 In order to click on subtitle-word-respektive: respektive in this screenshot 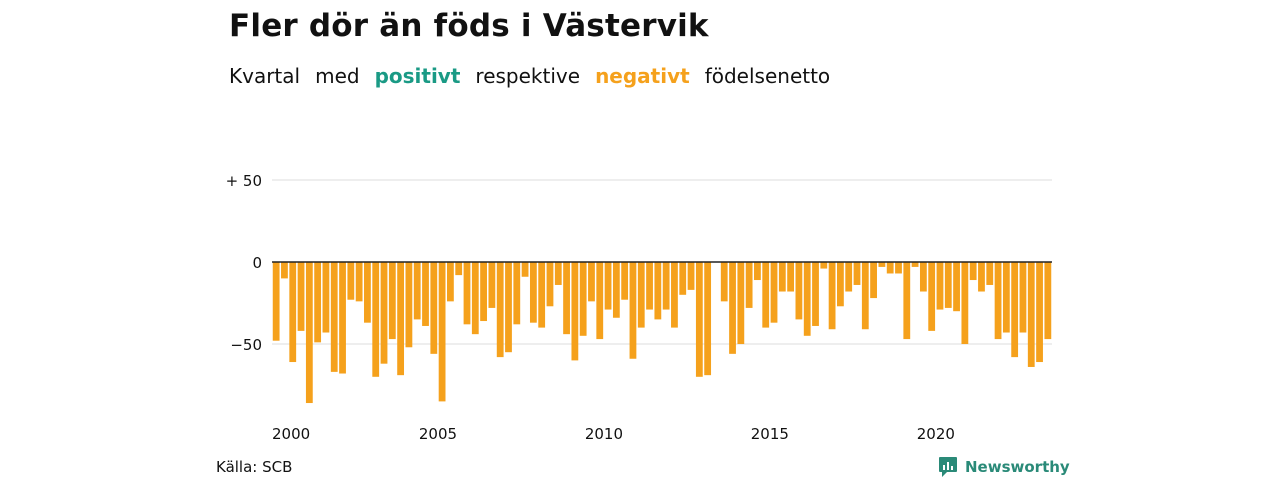, I will do `click(528, 76)`.